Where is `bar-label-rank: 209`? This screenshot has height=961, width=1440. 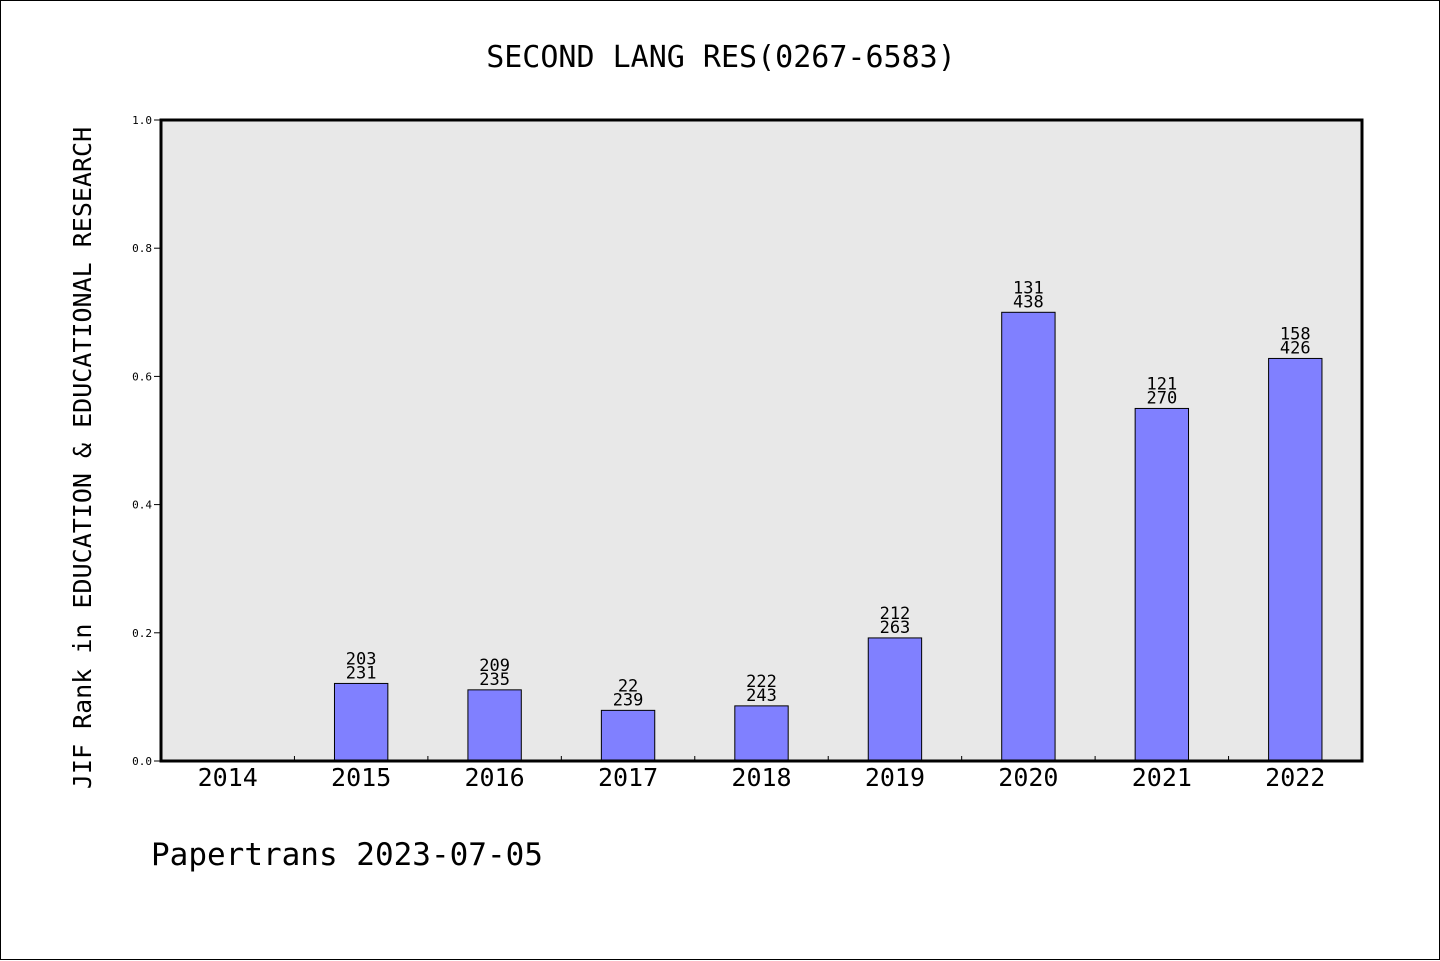 bar-label-rank: 209 is located at coordinates (494, 666).